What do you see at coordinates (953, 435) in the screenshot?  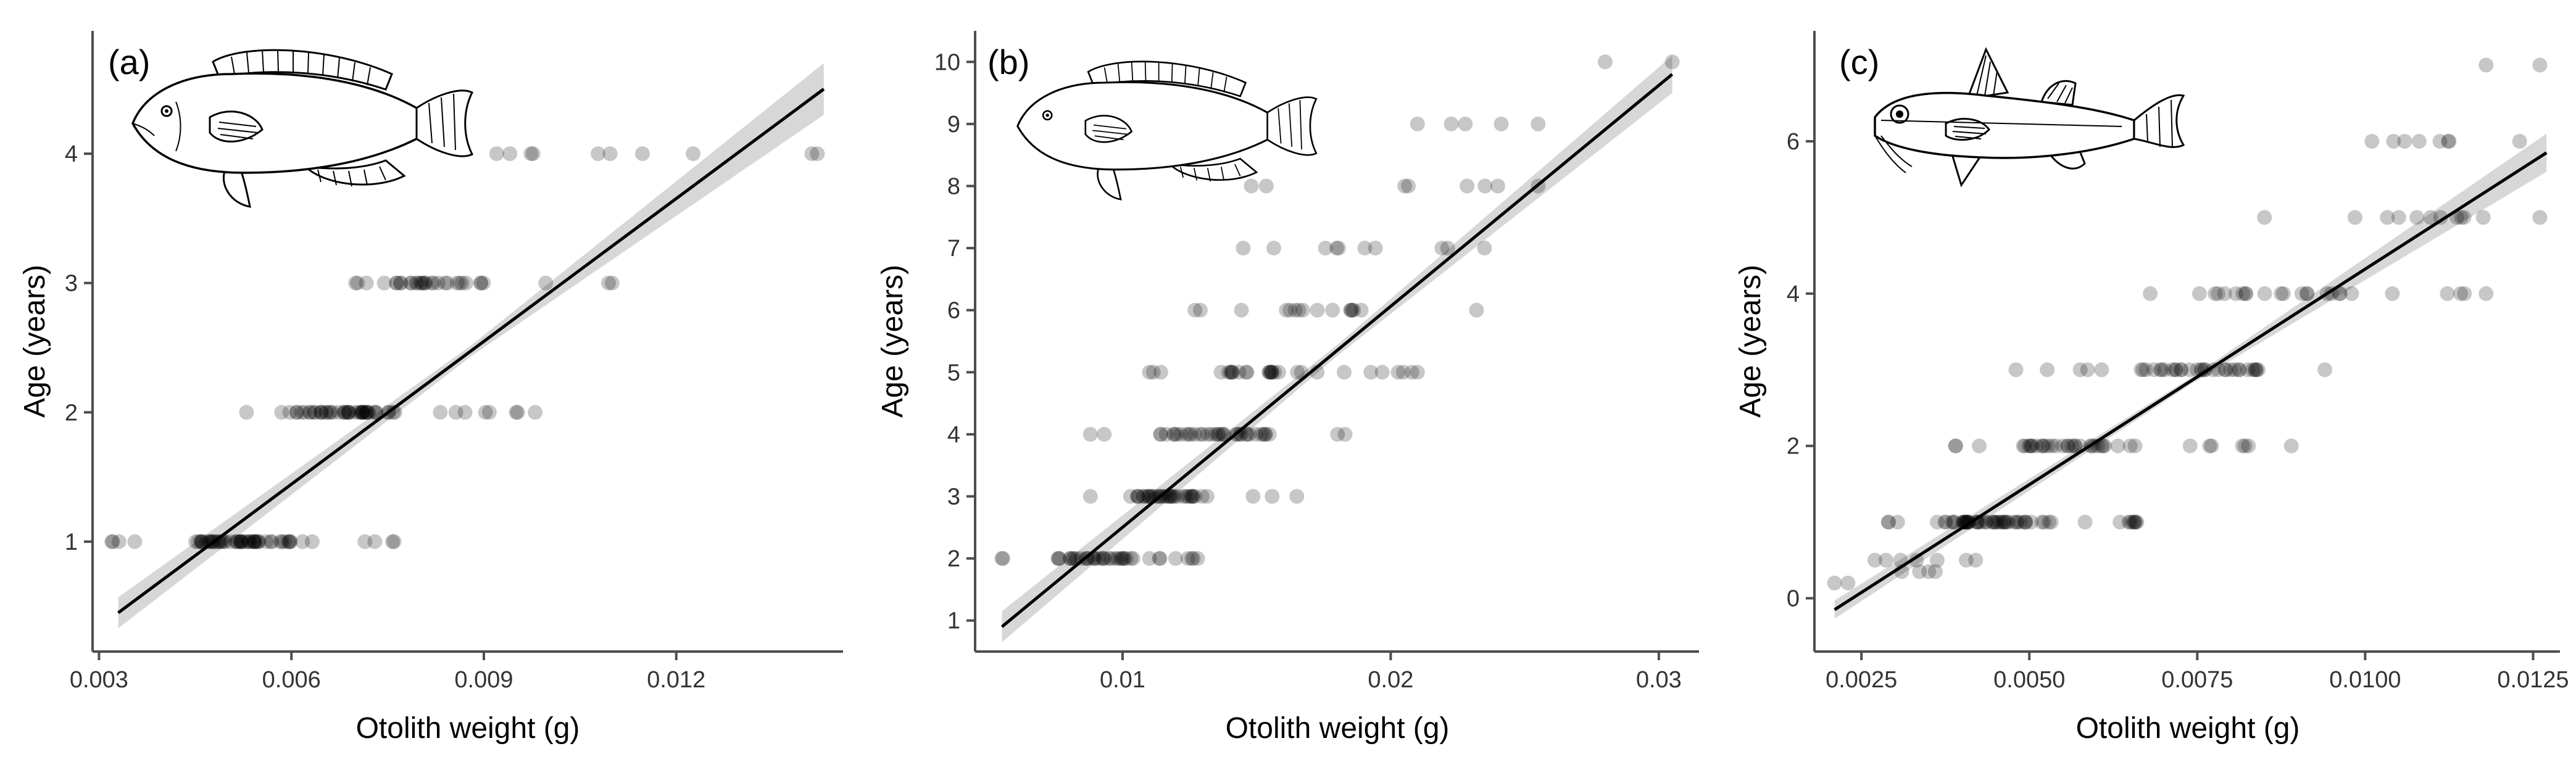 I see `panel-b-y-tick-label: 4` at bounding box center [953, 435].